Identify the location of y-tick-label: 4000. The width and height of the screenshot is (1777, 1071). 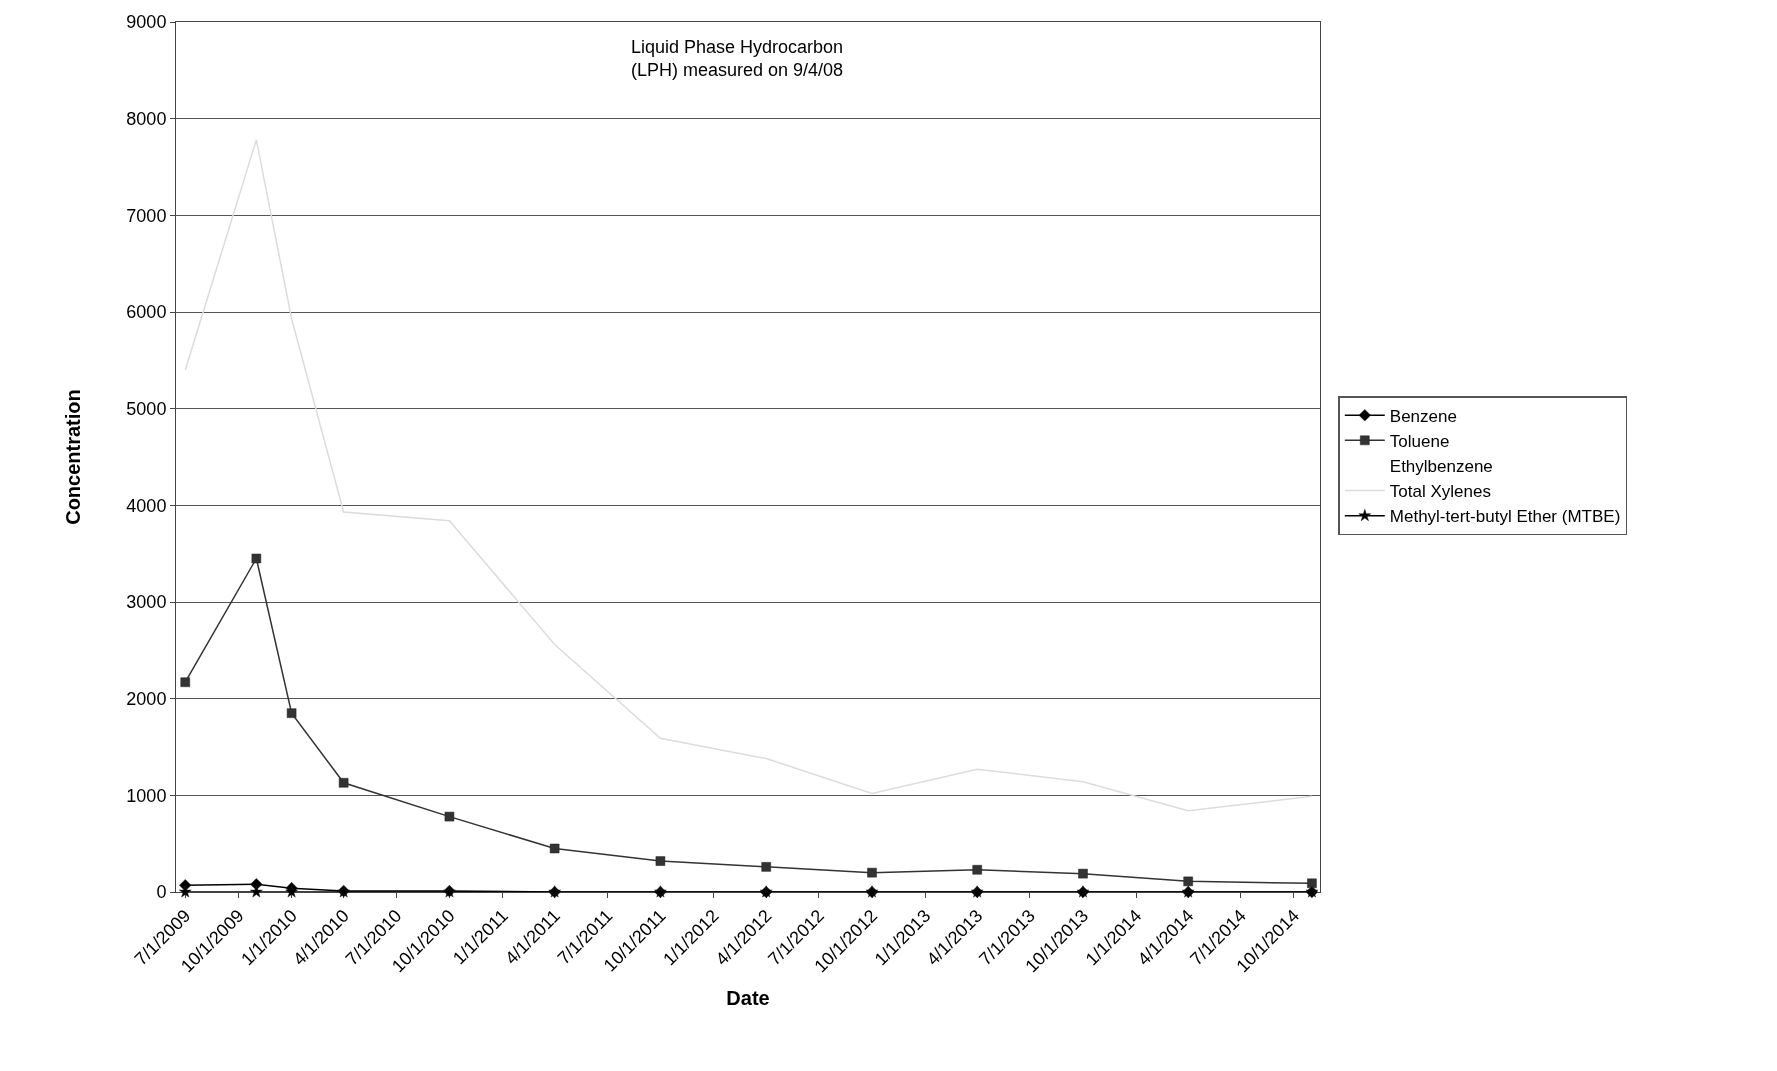
(146, 505).